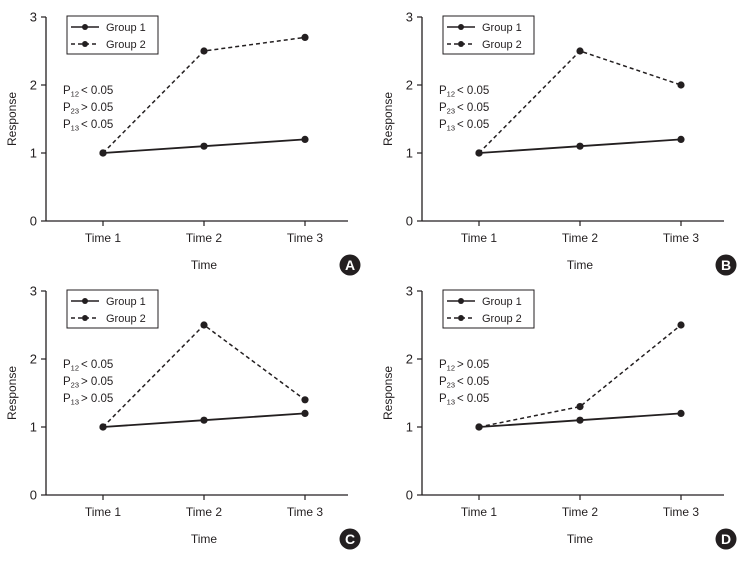  I want to click on panel-badge-label: C, so click(350, 539).